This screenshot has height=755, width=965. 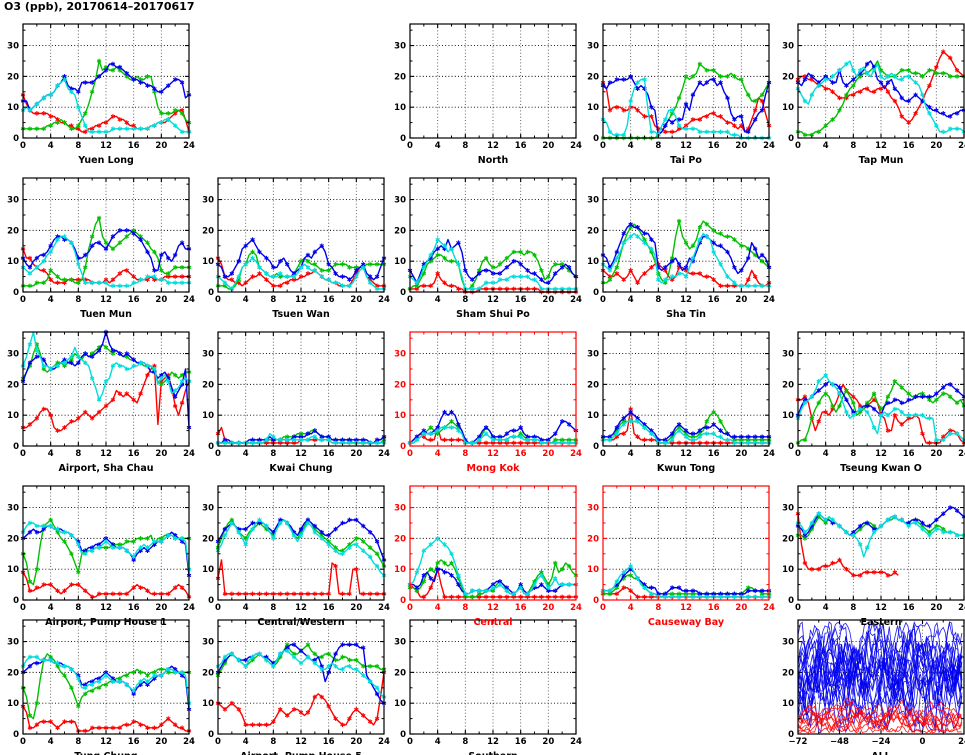 What do you see at coordinates (881, 468) in the screenshot?
I see `panel-title-tseung-kwan-o: Tseung Kwan O` at bounding box center [881, 468].